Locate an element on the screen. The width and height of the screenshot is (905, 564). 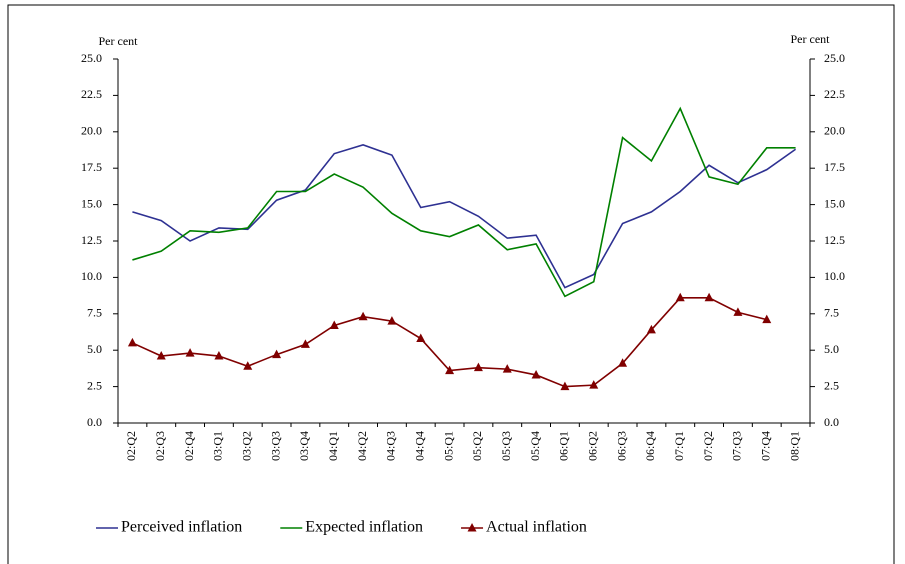
x-tick-label: 06:Q1 is located at coordinates (564, 446).